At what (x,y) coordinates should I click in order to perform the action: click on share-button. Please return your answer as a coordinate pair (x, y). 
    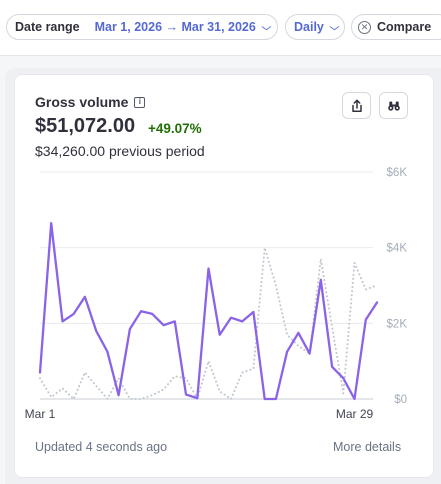
    Looking at the image, I should click on (356, 105).